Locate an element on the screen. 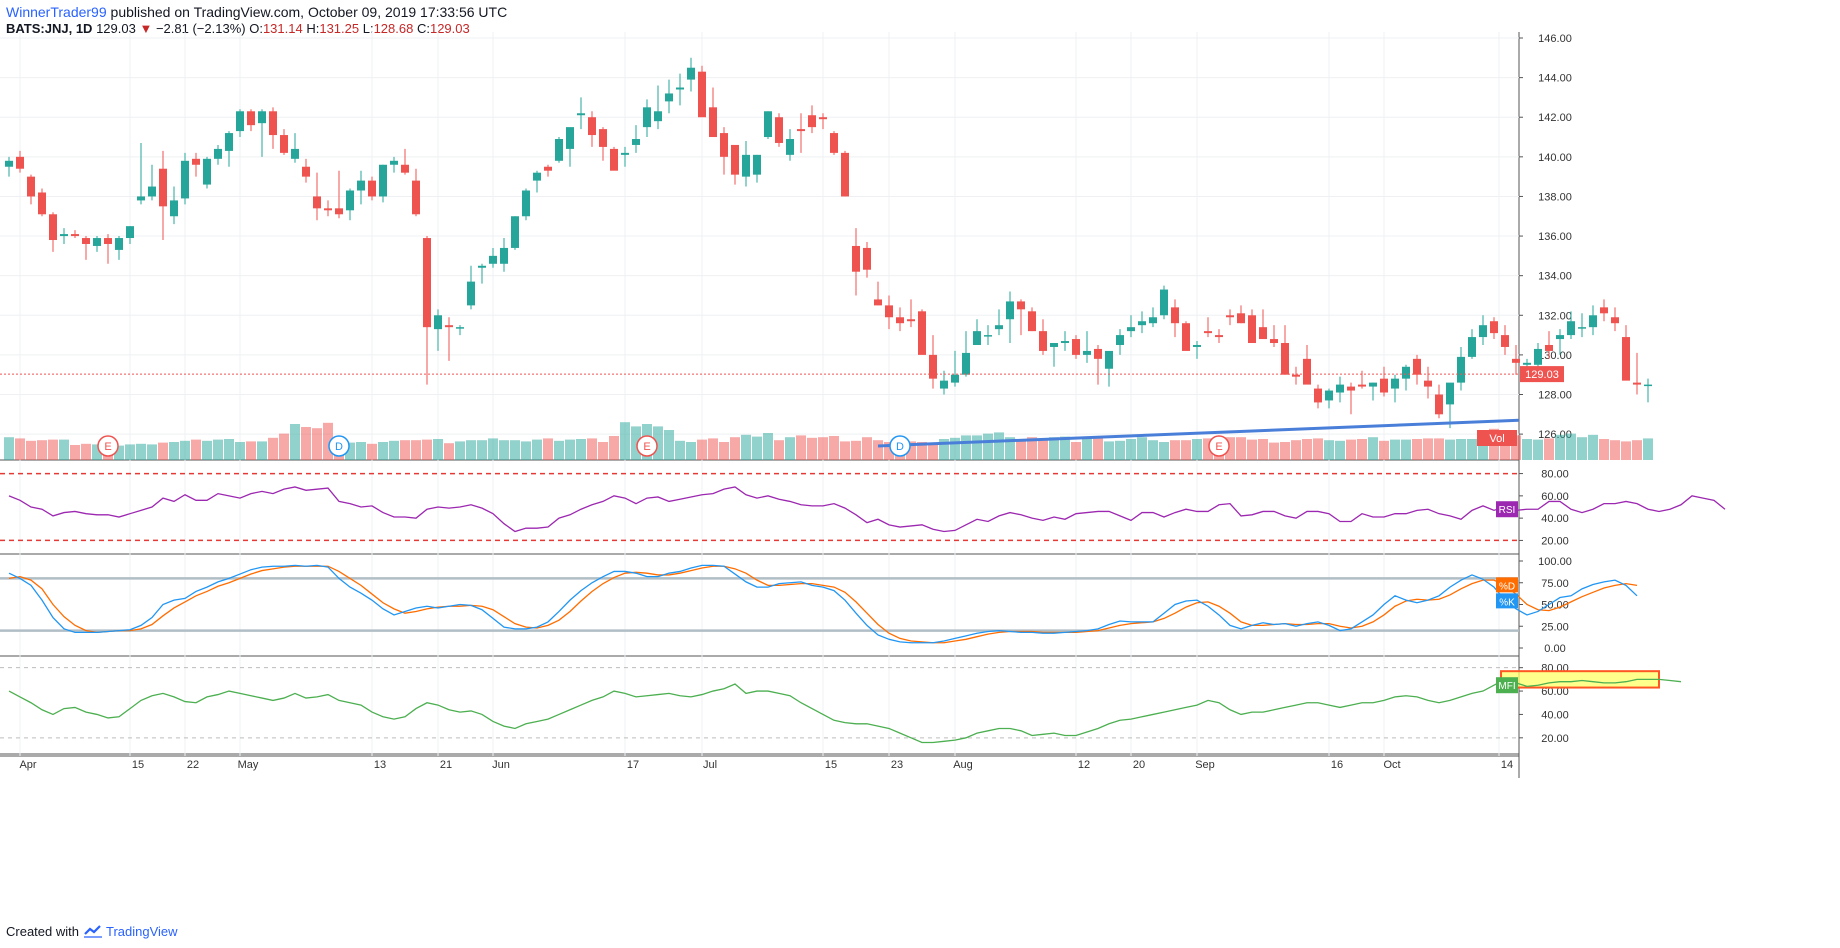 The height and width of the screenshot is (948, 1840). low-value: 128.68 is located at coordinates (393, 28).